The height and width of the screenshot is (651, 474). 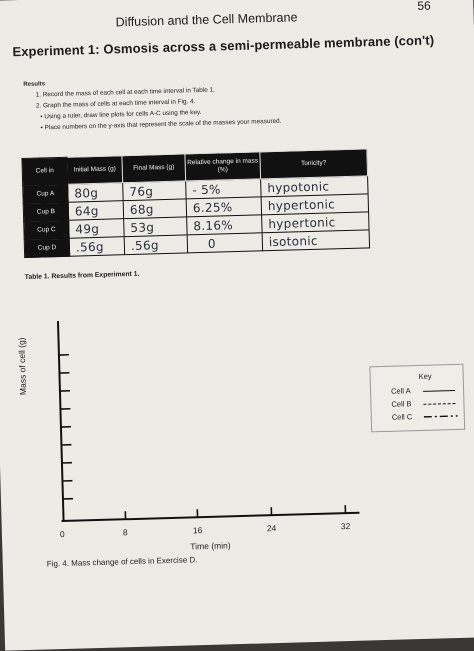 What do you see at coordinates (62, 534) in the screenshot?
I see `x-tick-label: 0` at bounding box center [62, 534].